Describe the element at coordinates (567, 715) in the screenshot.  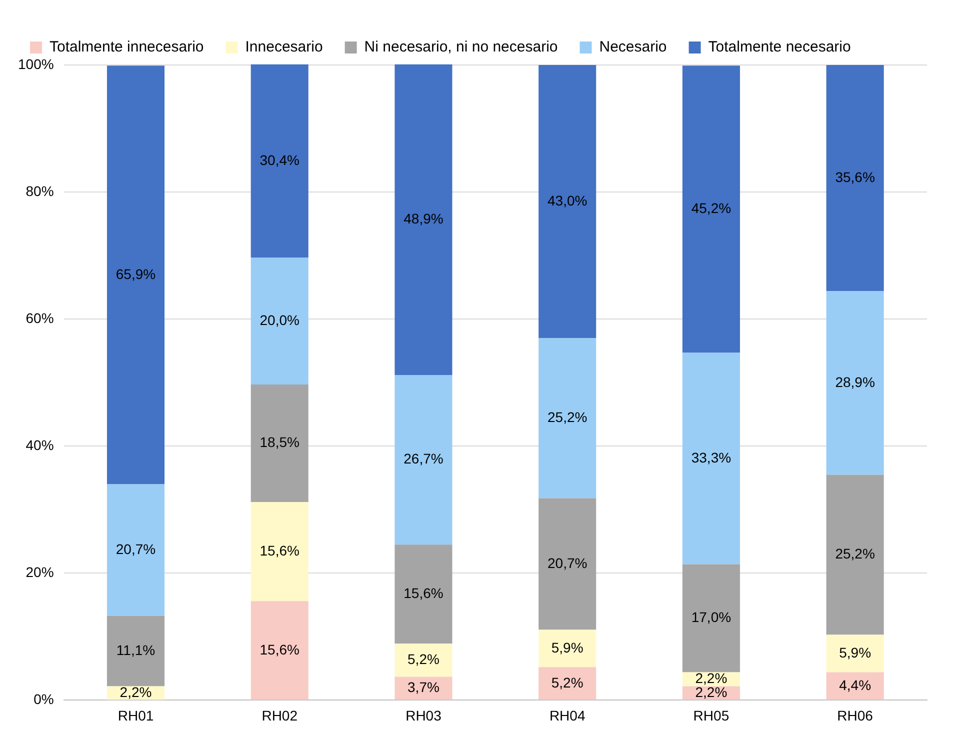
I see `x-tick-label: RH04` at that location.